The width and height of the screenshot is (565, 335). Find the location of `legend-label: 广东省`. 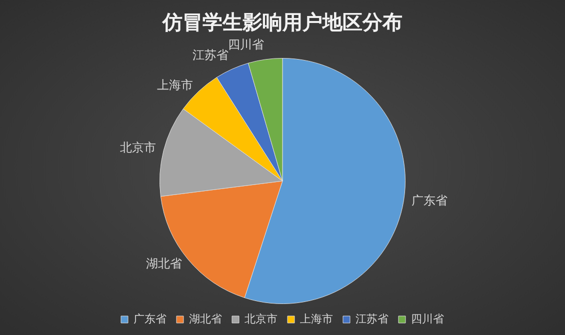

legend-label: 广东省 is located at coordinates (150, 319).